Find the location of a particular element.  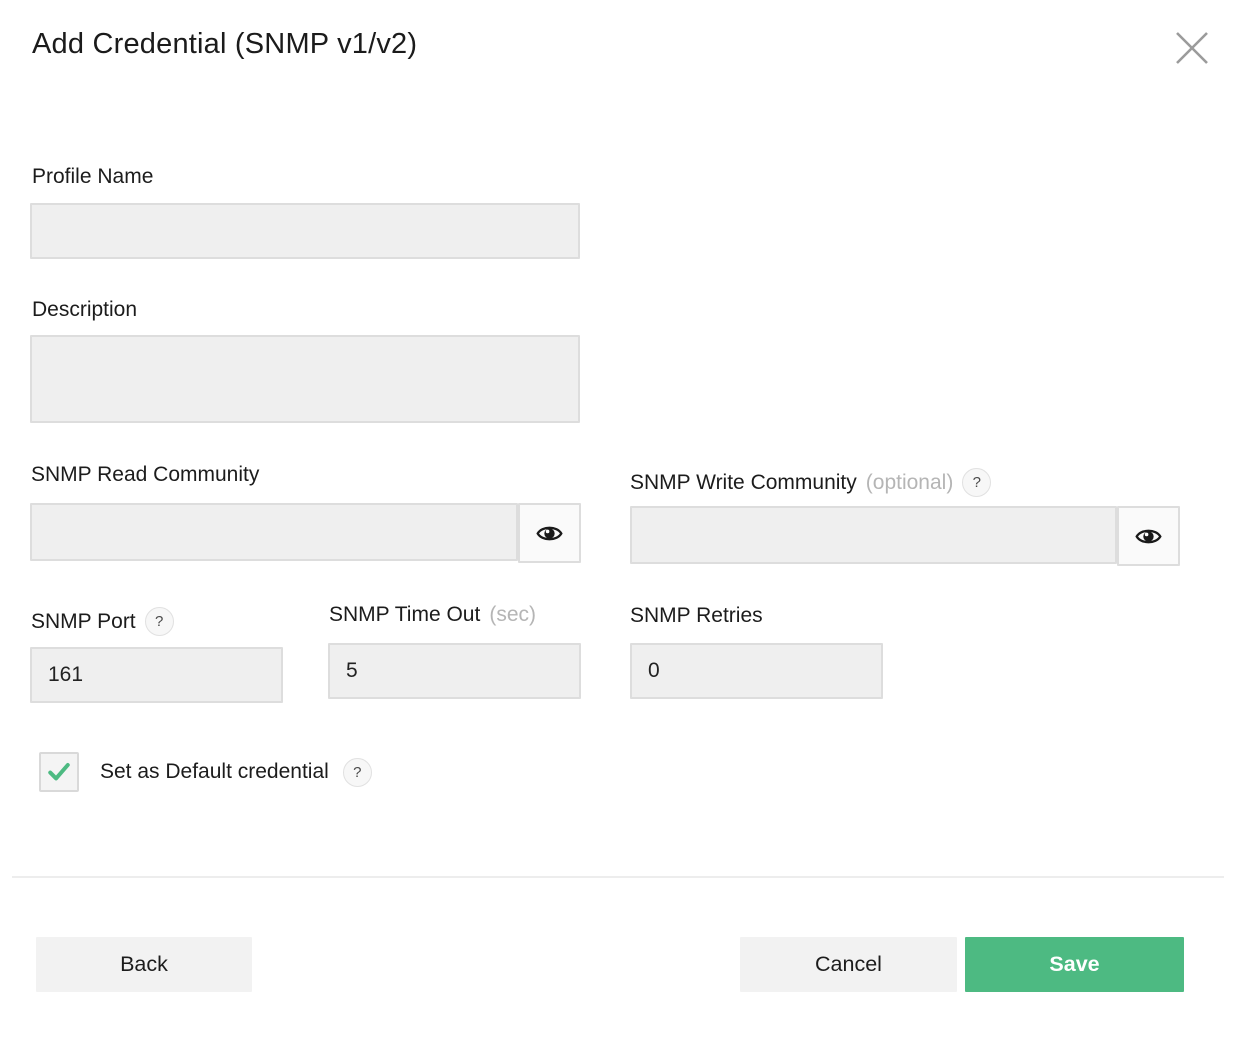

cancel-button: Cancel is located at coordinates (848, 964).